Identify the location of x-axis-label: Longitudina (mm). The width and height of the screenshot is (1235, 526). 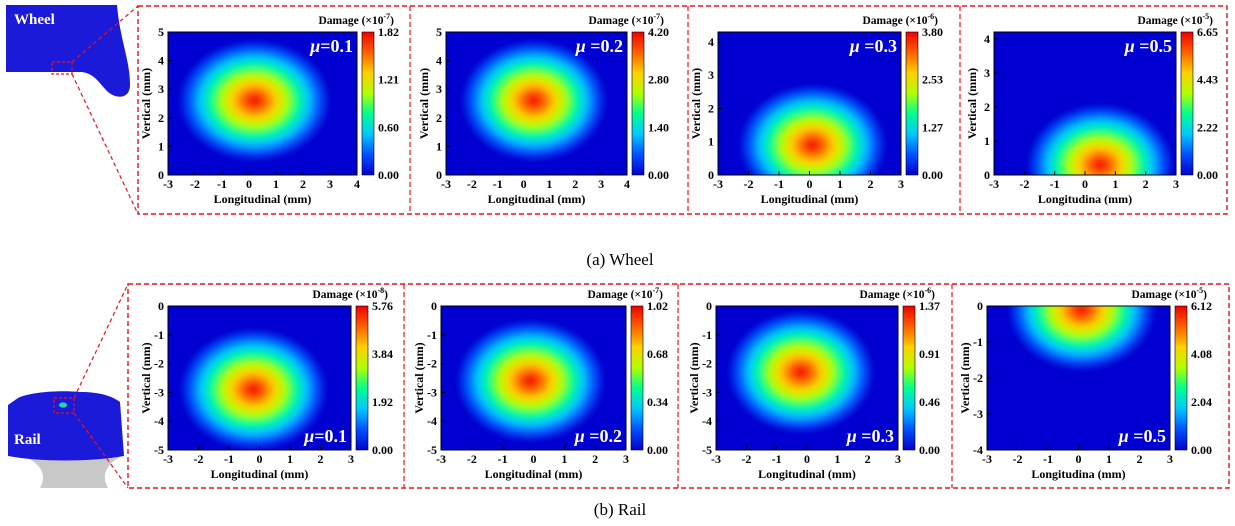
(1078, 474).